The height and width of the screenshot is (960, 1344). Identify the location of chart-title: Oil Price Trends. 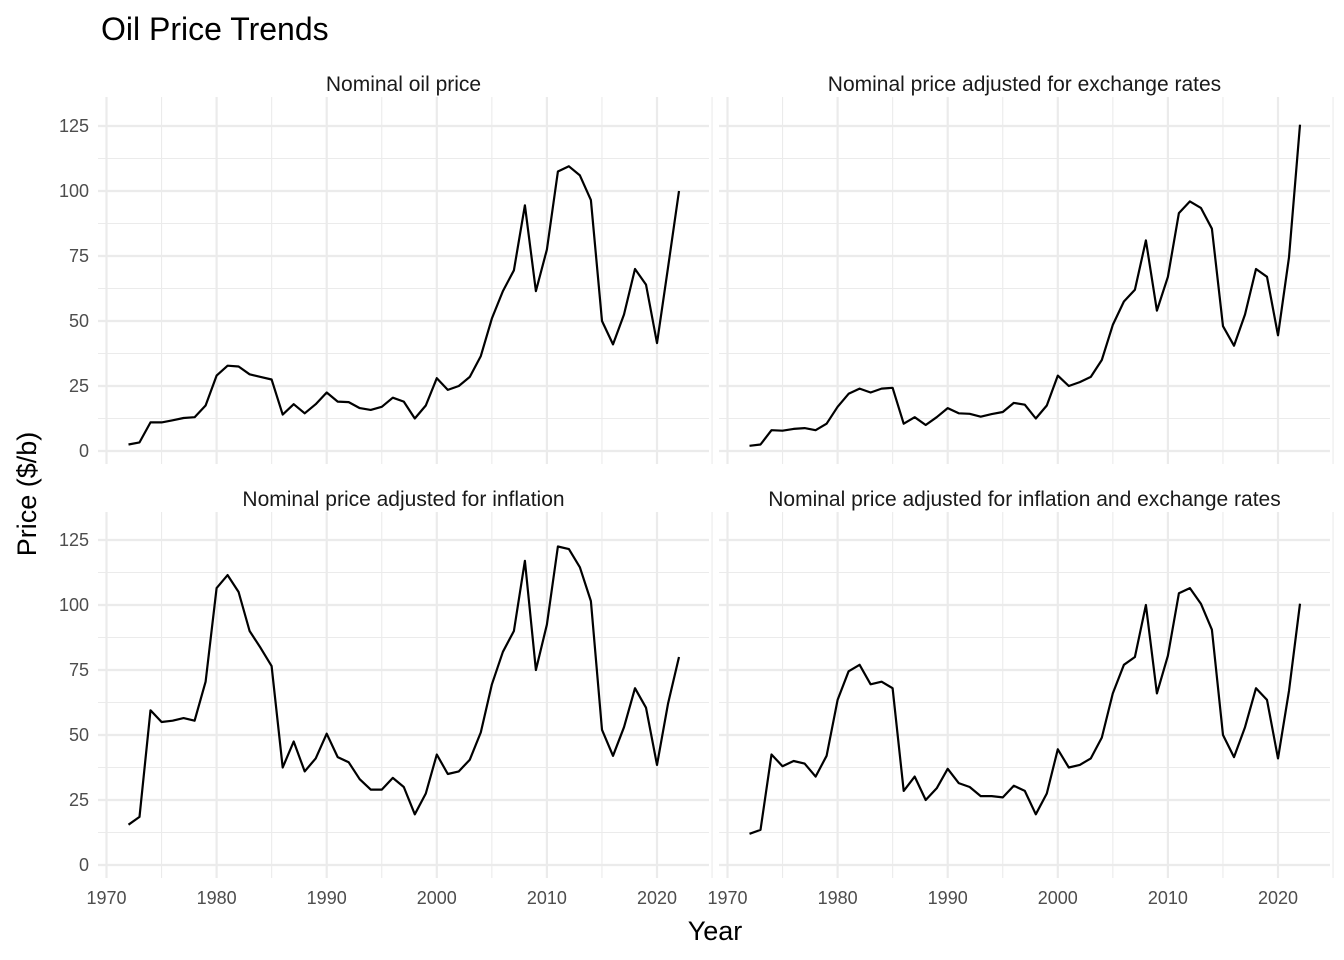
(215, 29).